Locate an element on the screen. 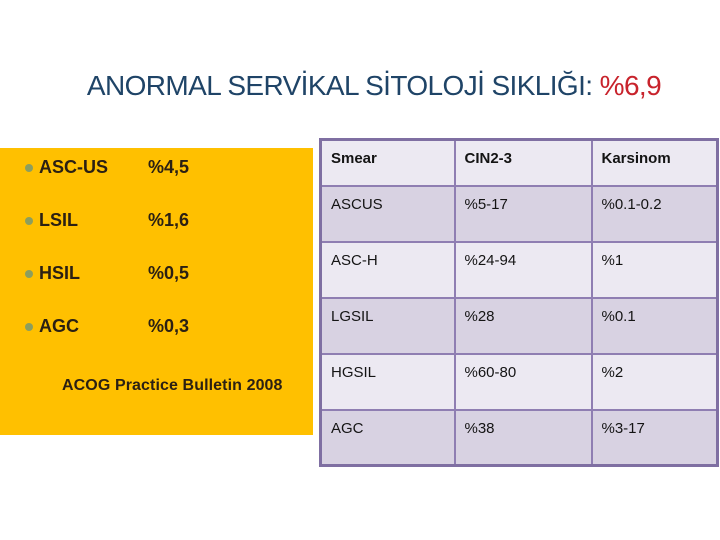  cell-karsinom: %2 is located at coordinates (654, 381).